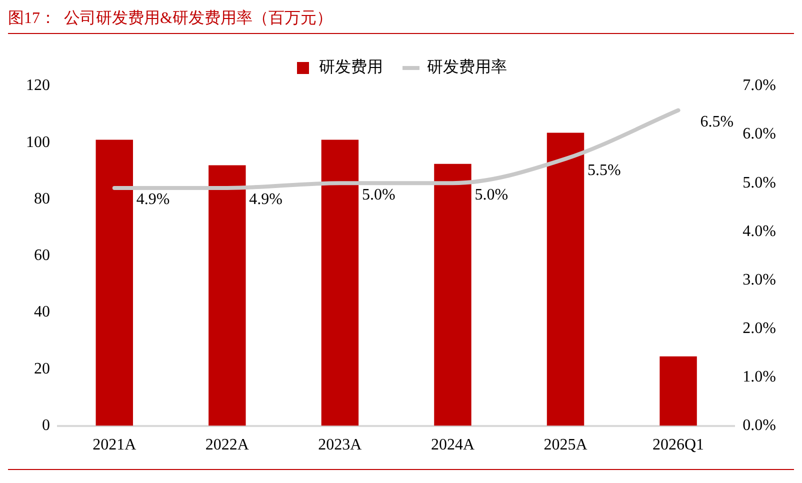 This screenshot has height=483, width=802. I want to click on y2-tick-label: 3.0%, so click(759, 279).